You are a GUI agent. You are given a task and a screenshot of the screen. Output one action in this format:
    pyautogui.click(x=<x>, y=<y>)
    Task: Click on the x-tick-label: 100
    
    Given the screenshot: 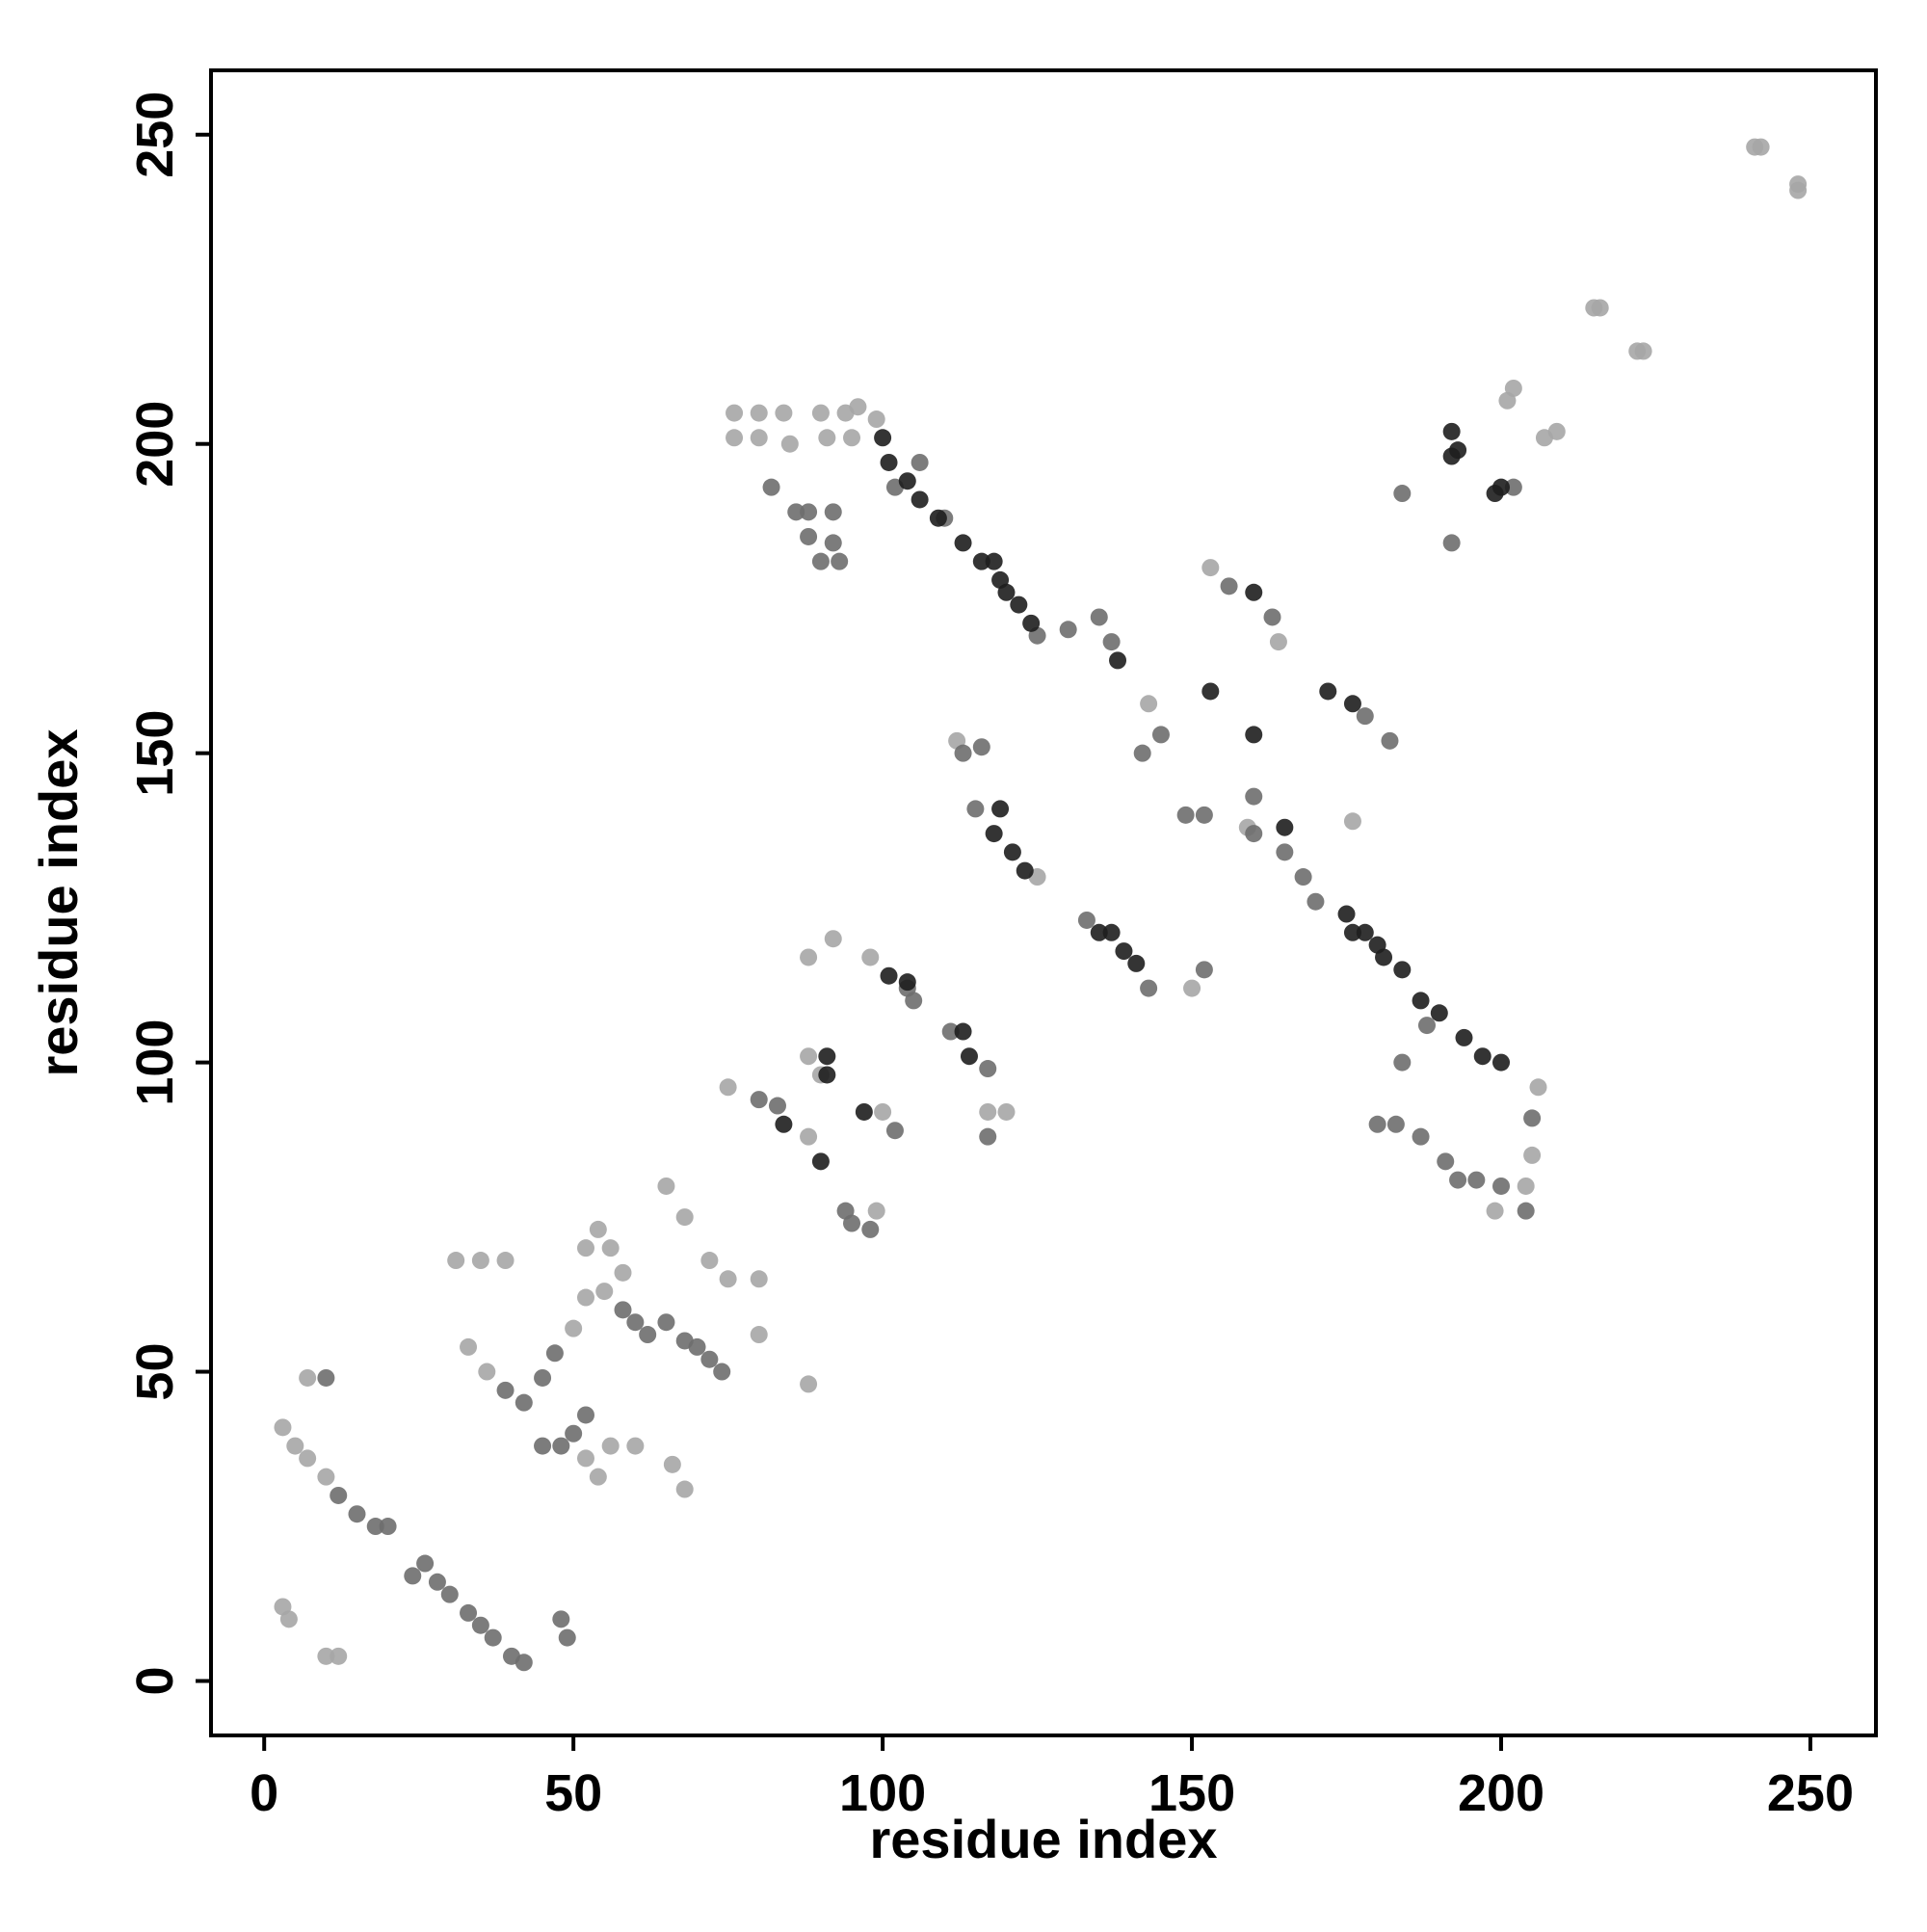 What is the action you would take?
    pyautogui.click(x=883, y=1793)
    